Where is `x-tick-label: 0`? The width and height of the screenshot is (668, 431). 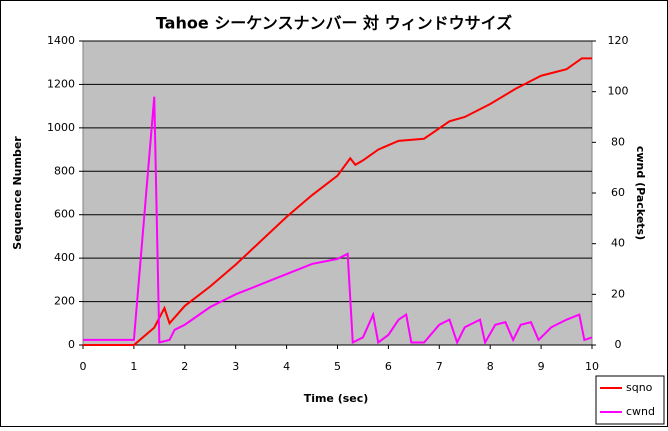 x-tick-label: 0 is located at coordinates (83, 366).